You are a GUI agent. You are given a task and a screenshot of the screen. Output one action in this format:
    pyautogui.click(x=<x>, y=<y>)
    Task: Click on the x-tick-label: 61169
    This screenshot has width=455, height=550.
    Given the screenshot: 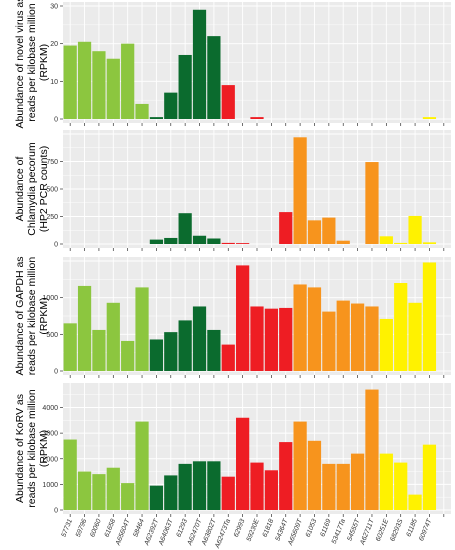 What is the action you would take?
    pyautogui.click(x=325, y=528)
    